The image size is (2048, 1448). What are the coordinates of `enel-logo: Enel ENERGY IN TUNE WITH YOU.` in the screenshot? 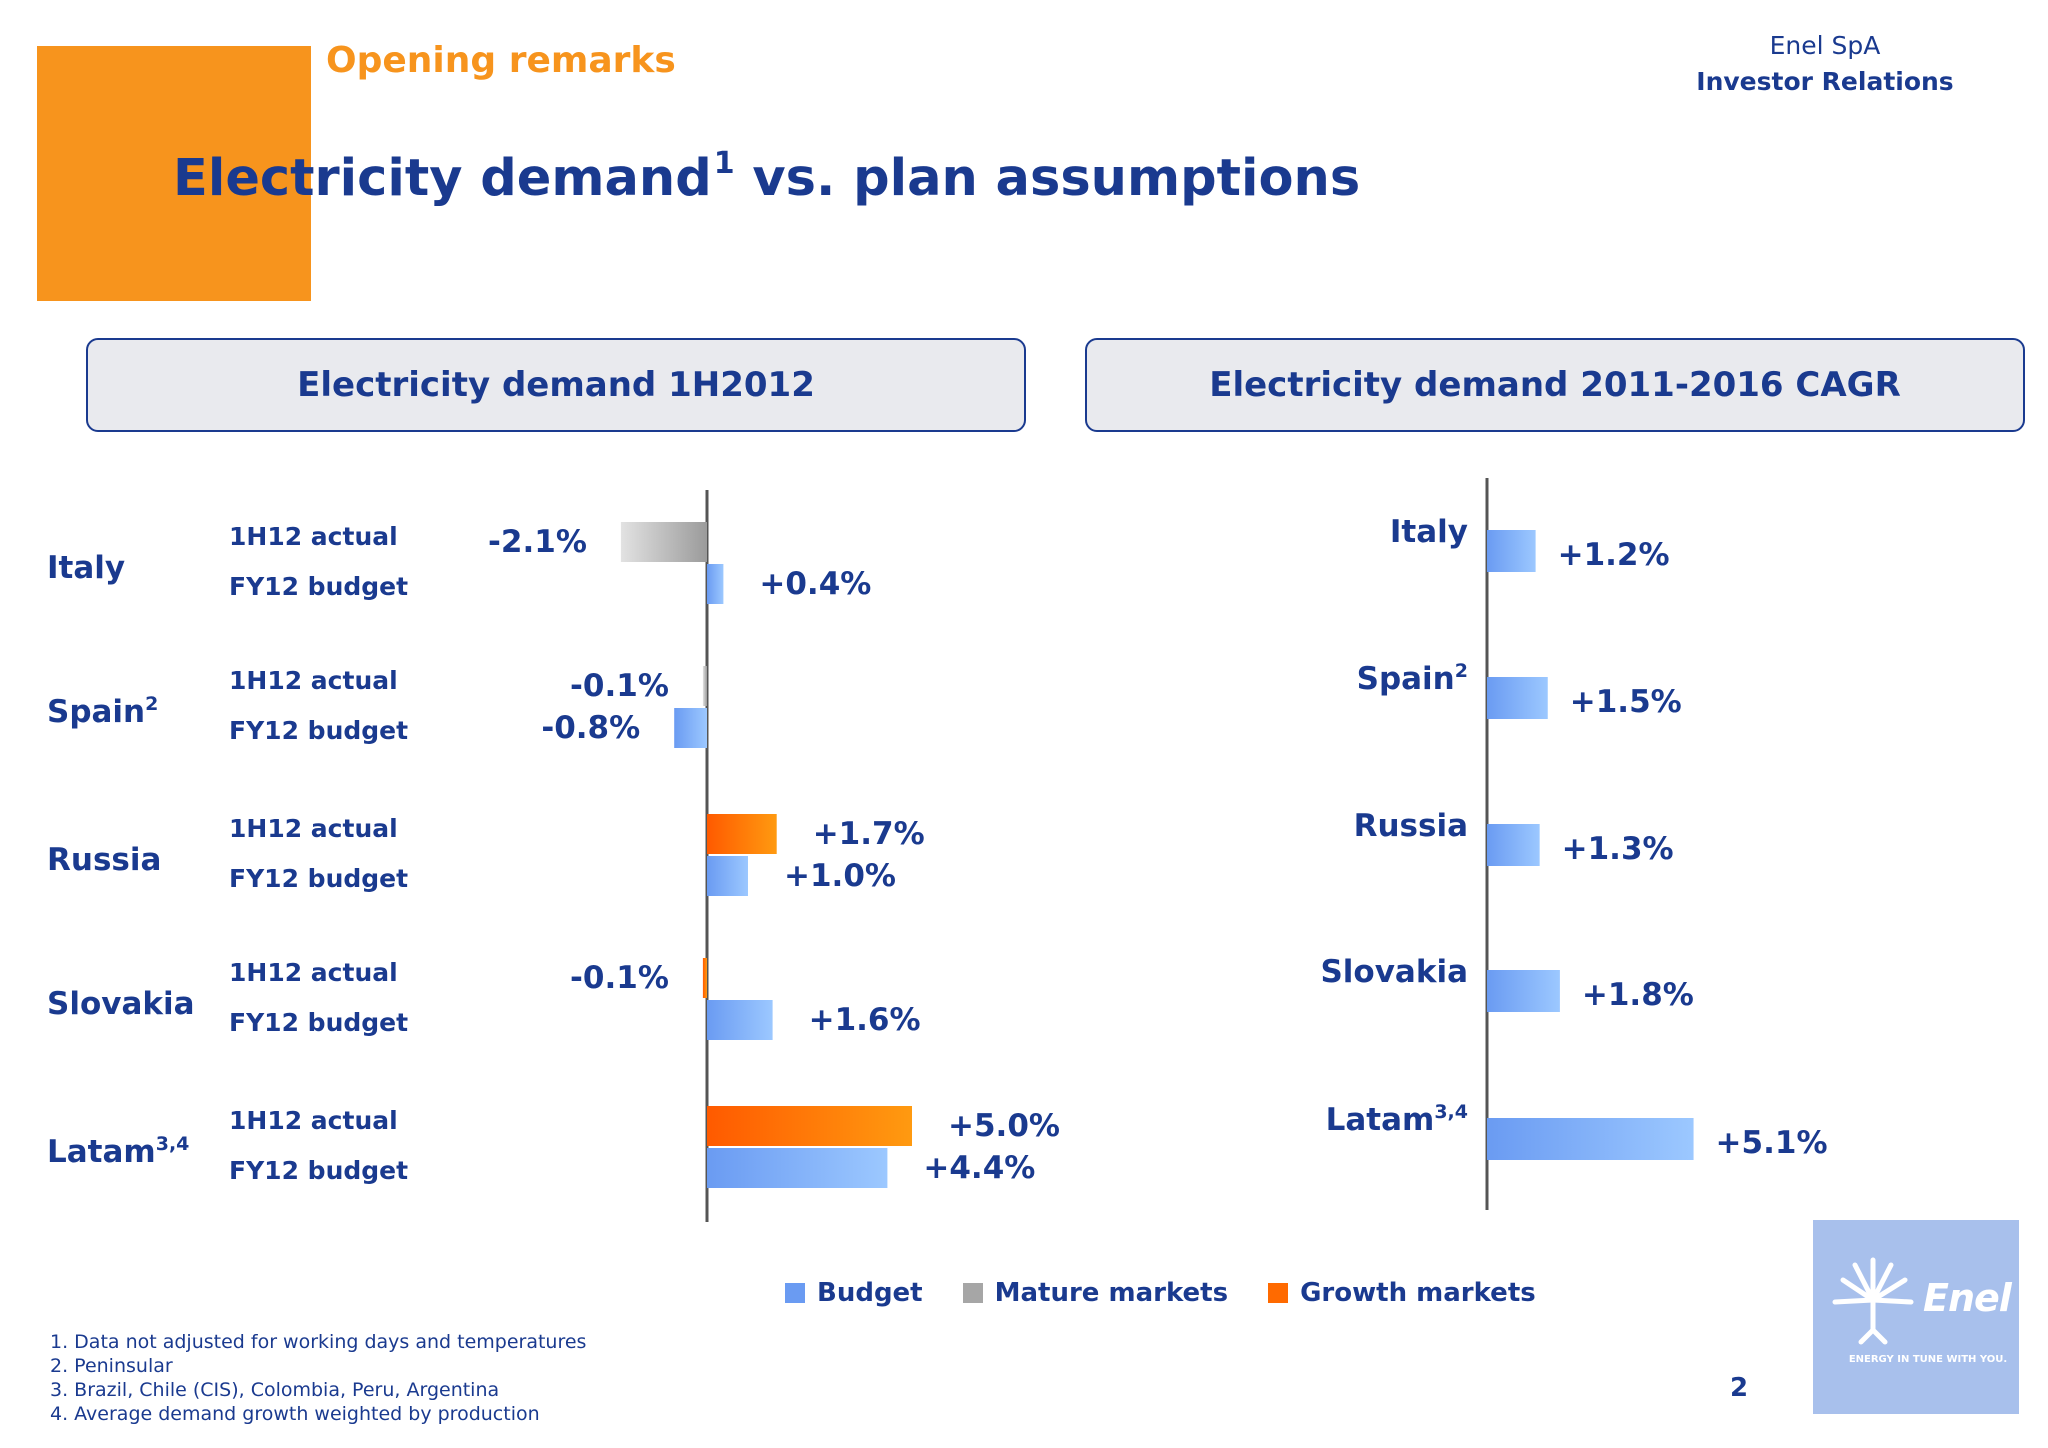 It's located at (1916, 1317).